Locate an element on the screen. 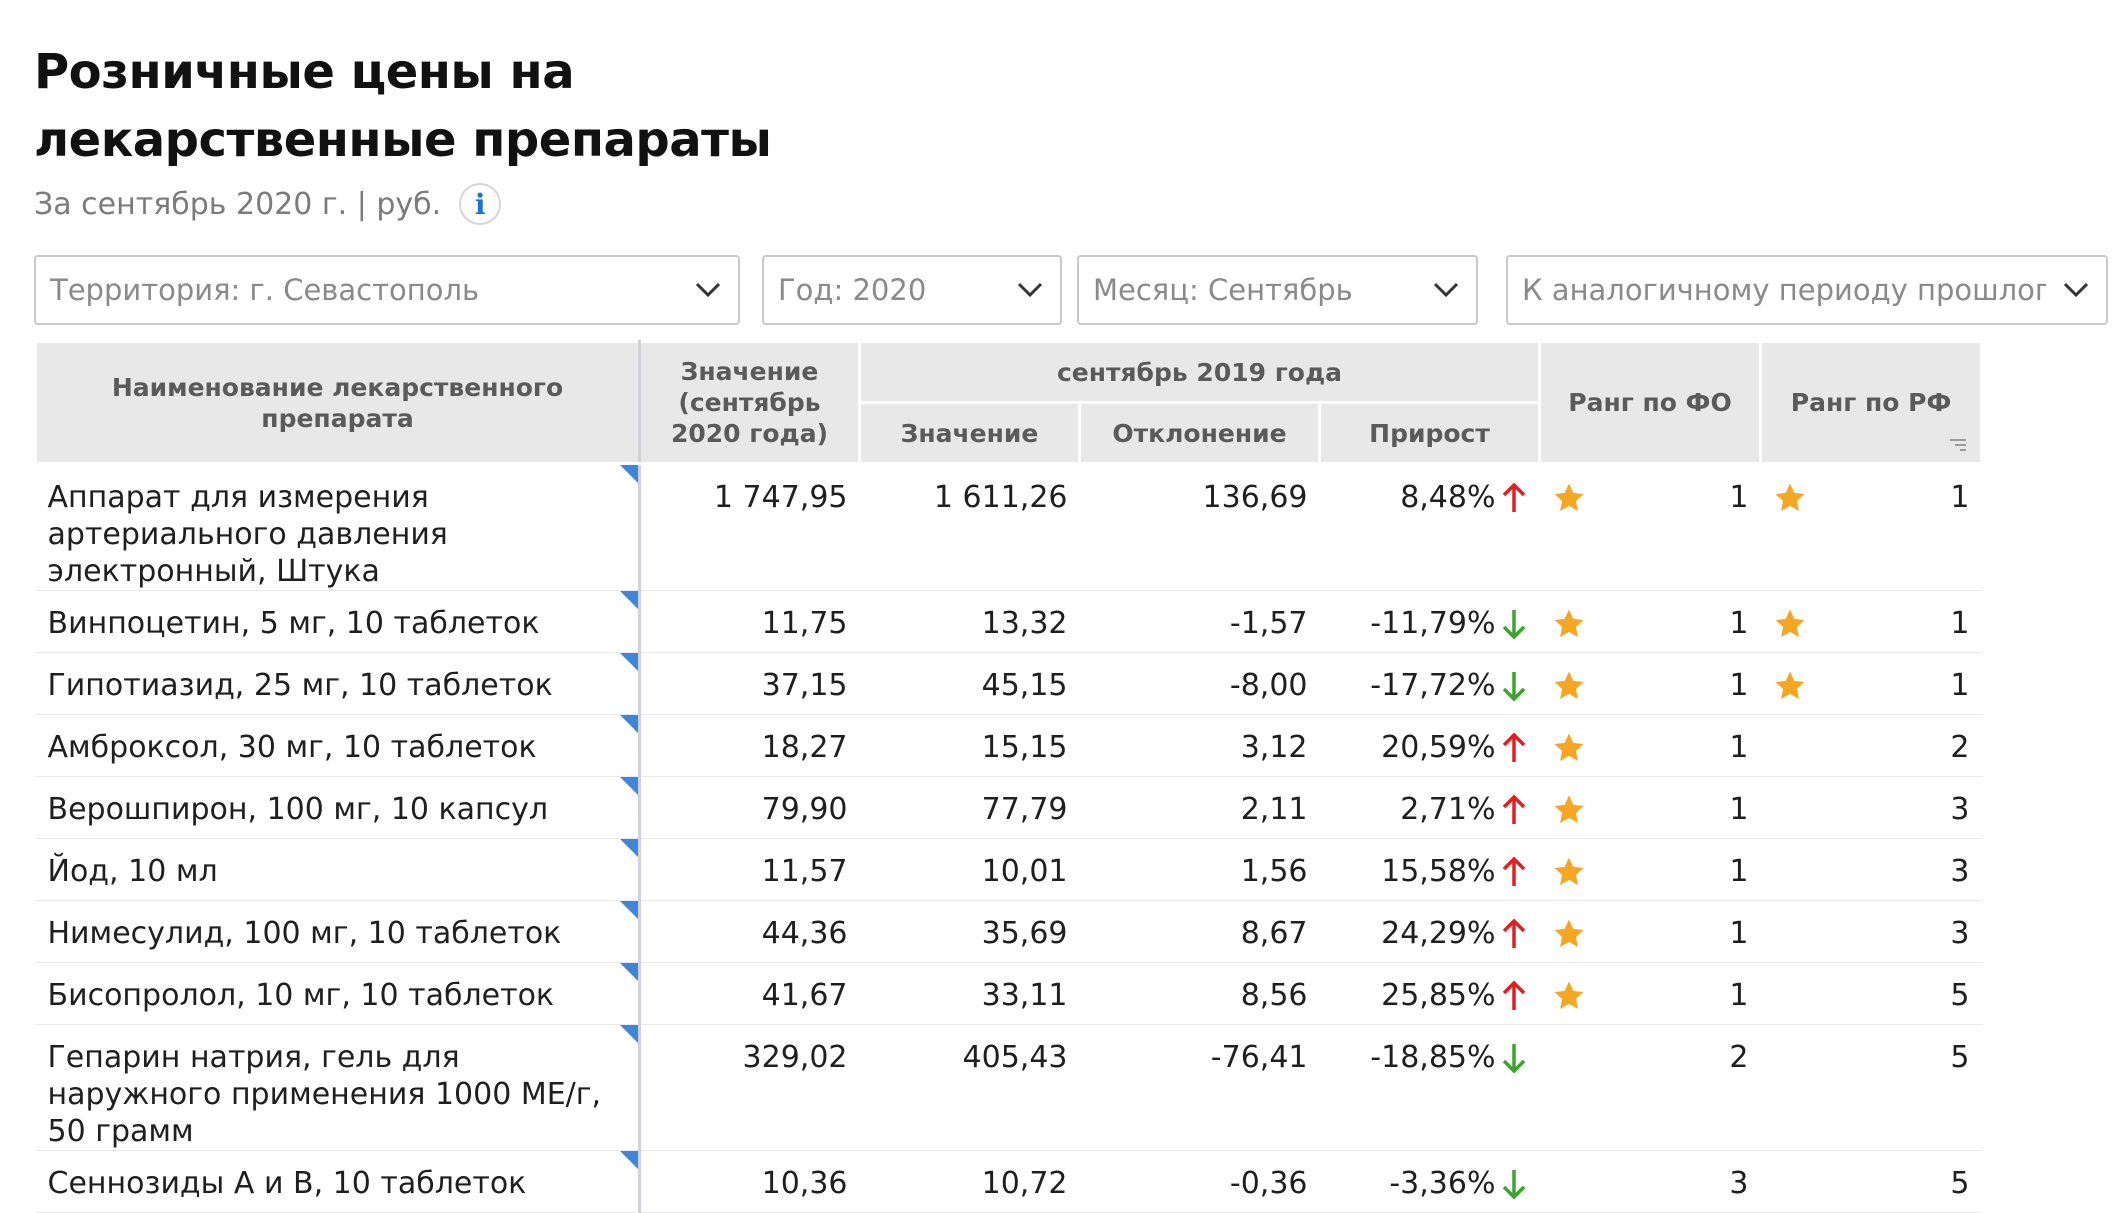 The image size is (2126, 1213). cell-name: Верошпирон, 100 мг, 10 капсул is located at coordinates (338, 807).